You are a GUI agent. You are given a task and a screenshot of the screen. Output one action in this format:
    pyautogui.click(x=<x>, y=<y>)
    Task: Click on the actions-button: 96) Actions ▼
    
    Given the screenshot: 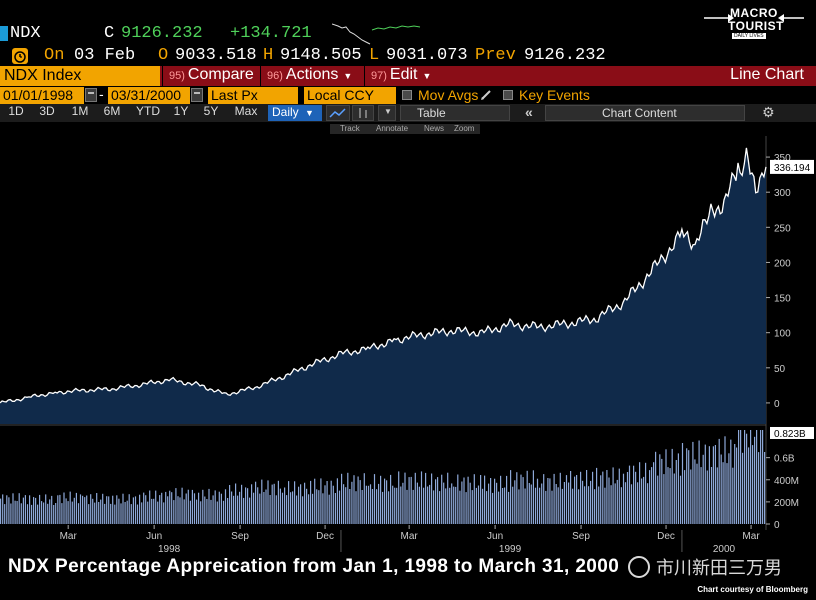 What is the action you would take?
    pyautogui.click(x=311, y=76)
    